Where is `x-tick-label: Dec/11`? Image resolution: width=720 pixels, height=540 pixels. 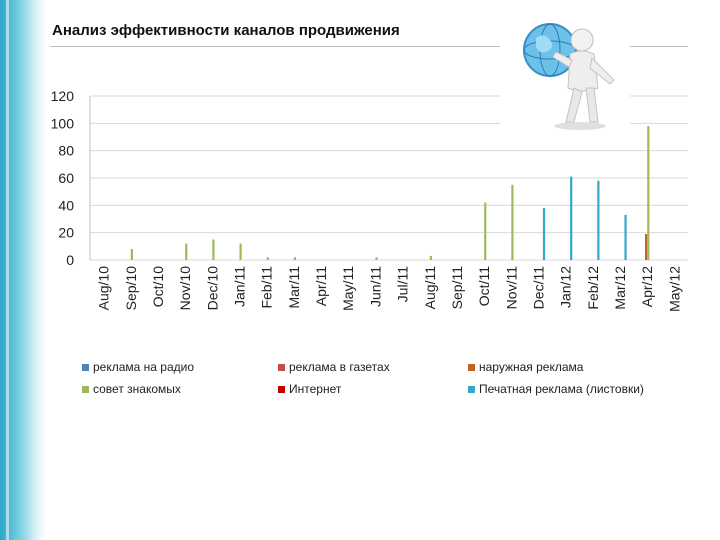
x-tick-label: Dec/11 is located at coordinates (539, 288).